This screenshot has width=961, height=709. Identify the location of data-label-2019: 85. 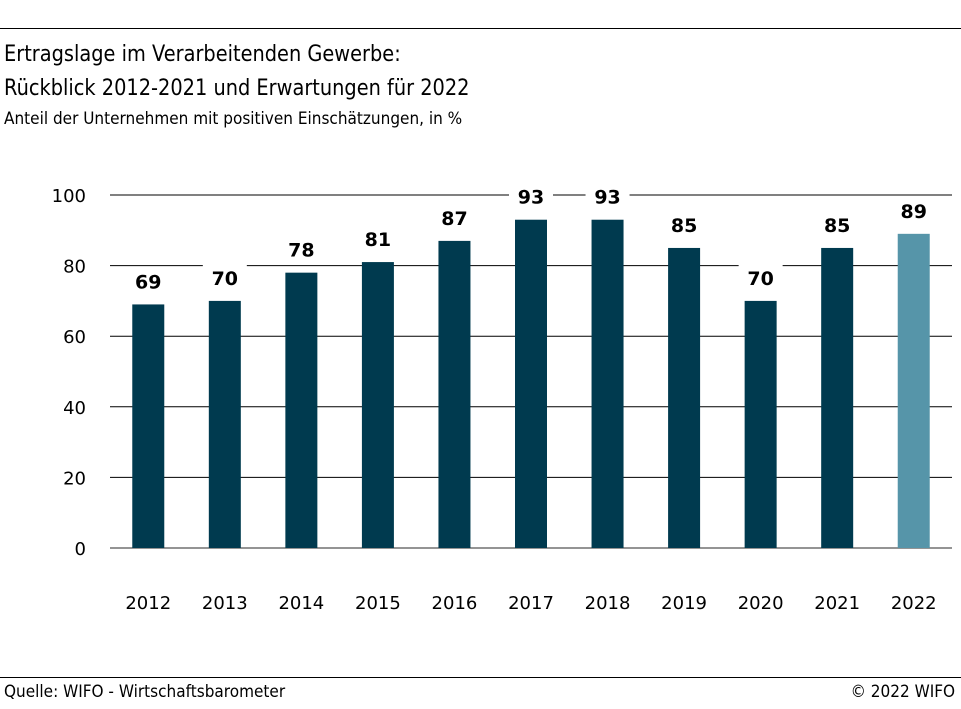
(684, 226).